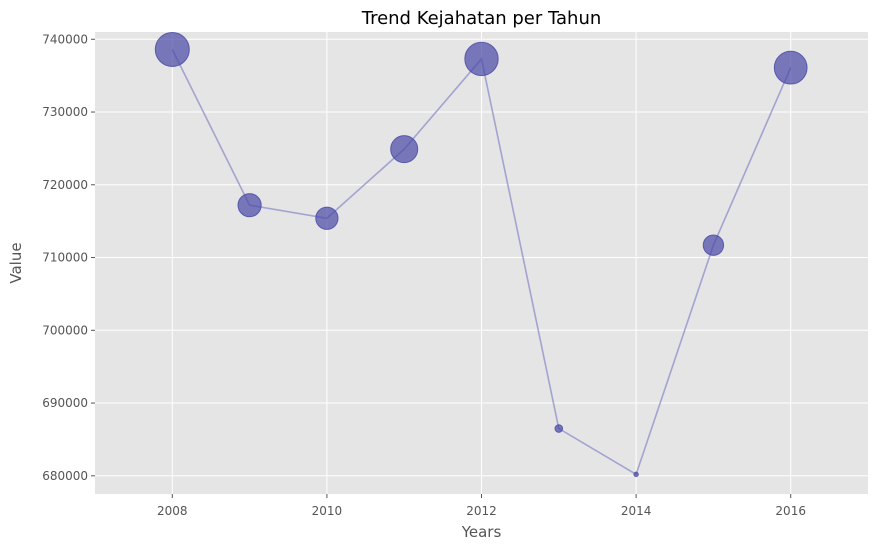 Image resolution: width=878 pixels, height=549 pixels. Describe the element at coordinates (481, 532) in the screenshot. I see `x-axis-label: Years` at that location.